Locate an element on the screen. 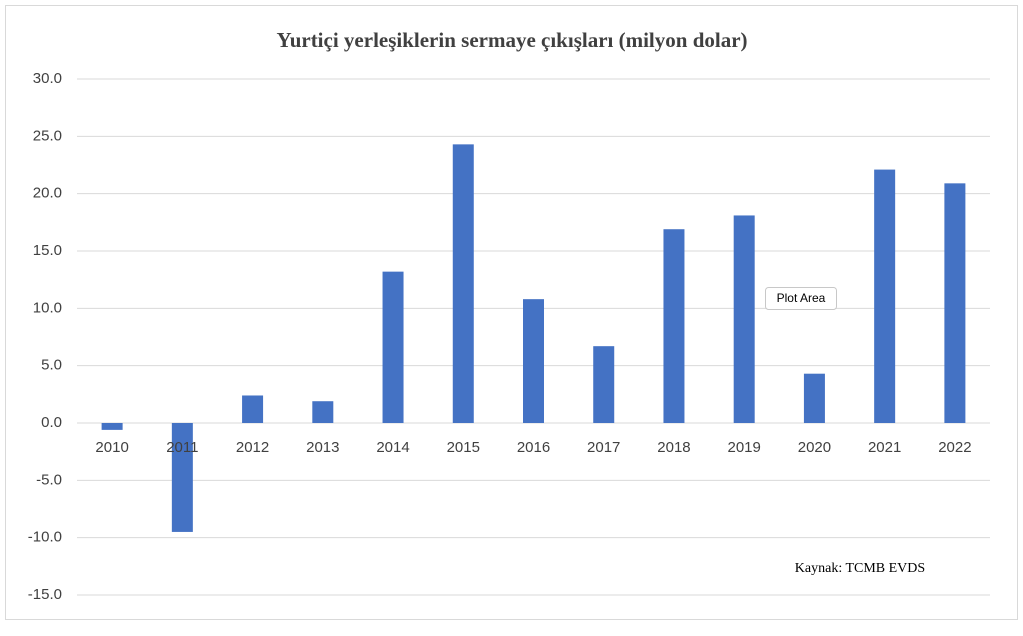 This screenshot has height=636, width=1023. x-tick-label: 2011 is located at coordinates (182, 447).